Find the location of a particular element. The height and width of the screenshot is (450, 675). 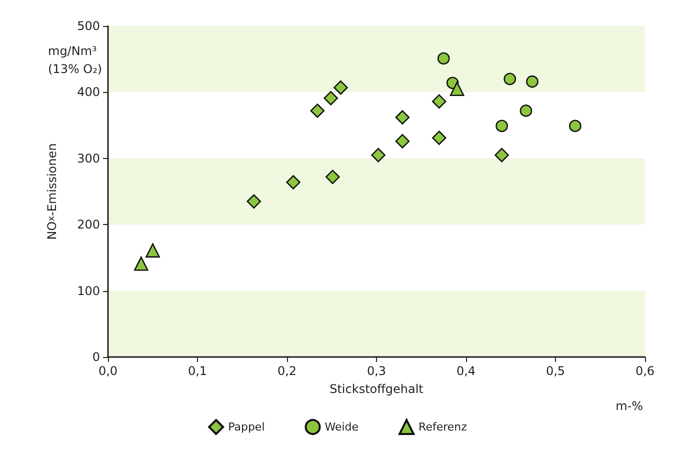

y-tick-label: 200 is located at coordinates (88, 225).